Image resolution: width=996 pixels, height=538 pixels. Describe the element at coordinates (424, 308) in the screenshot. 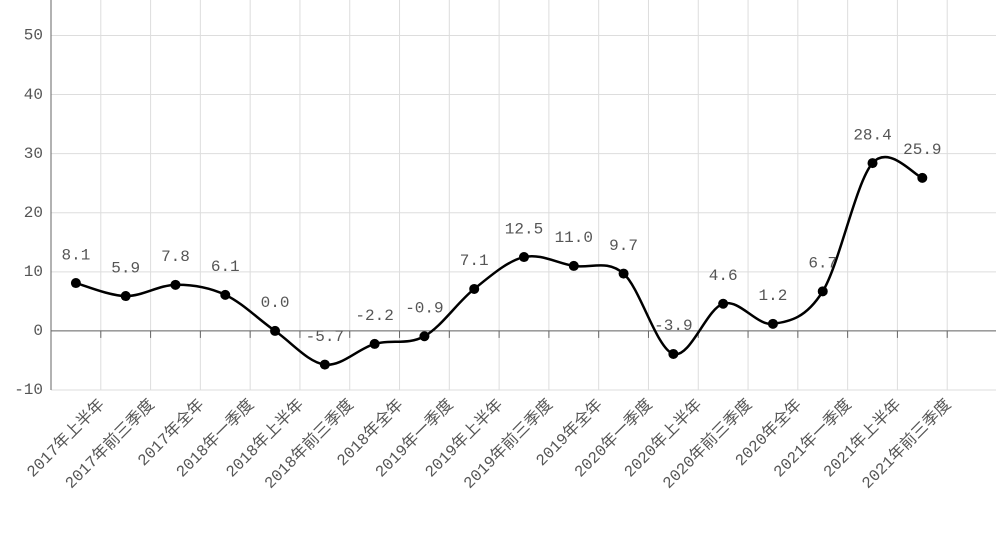

I see `data-label: -0.9` at that location.